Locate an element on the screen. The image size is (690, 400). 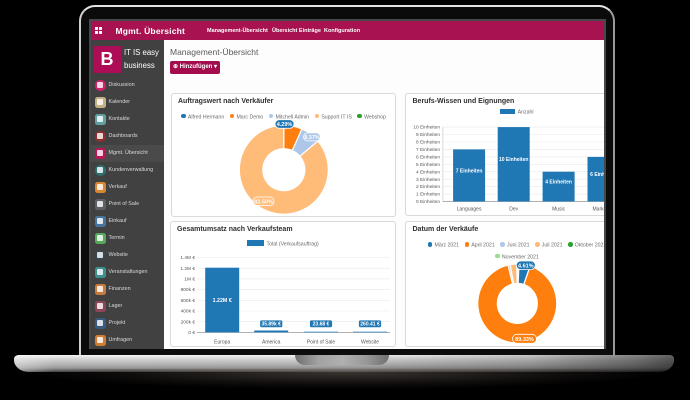
svg-text: 0 Einheiten is located at coordinates (427, 202).